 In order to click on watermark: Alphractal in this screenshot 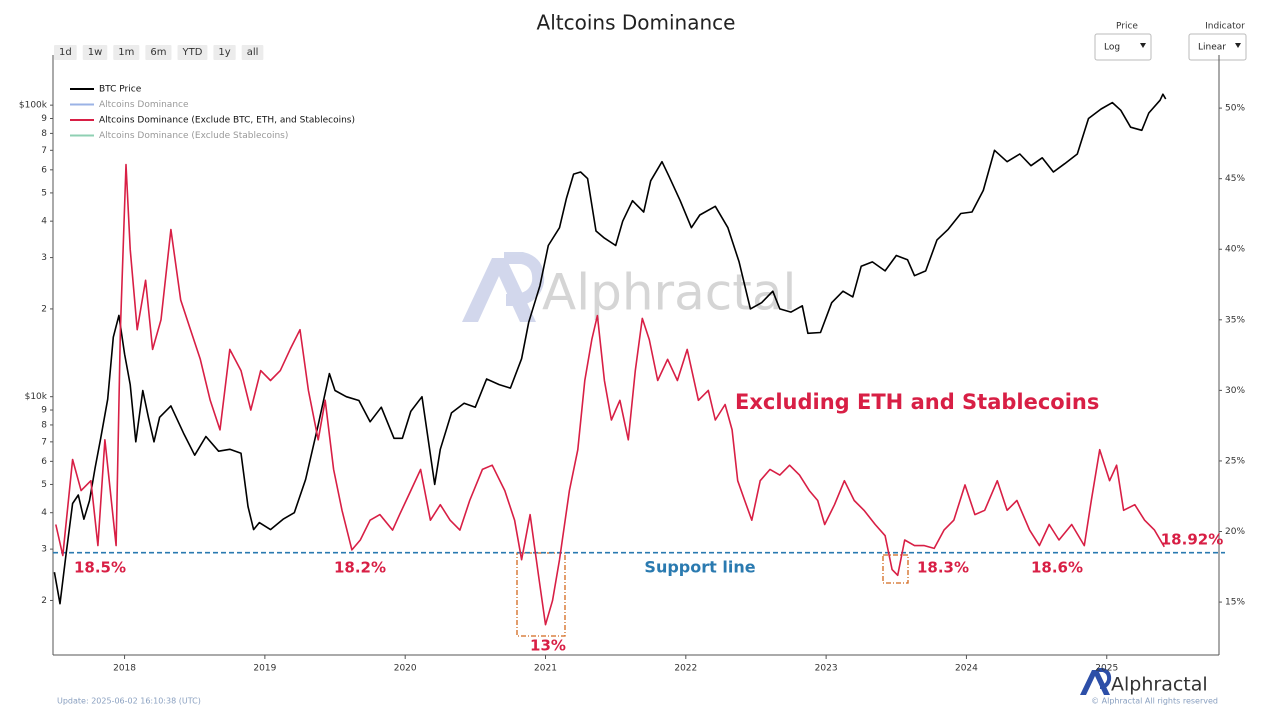, I will do `click(629, 287)`.